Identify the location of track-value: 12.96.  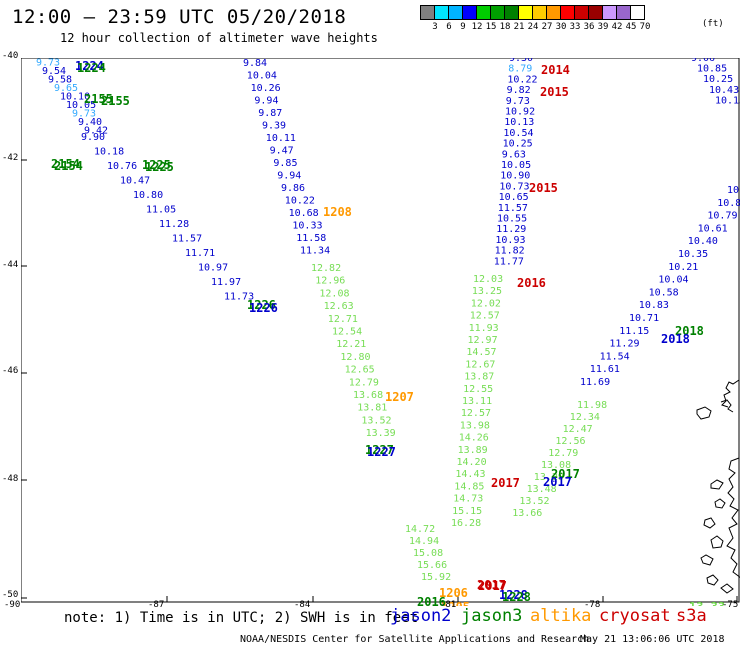
(330, 281).